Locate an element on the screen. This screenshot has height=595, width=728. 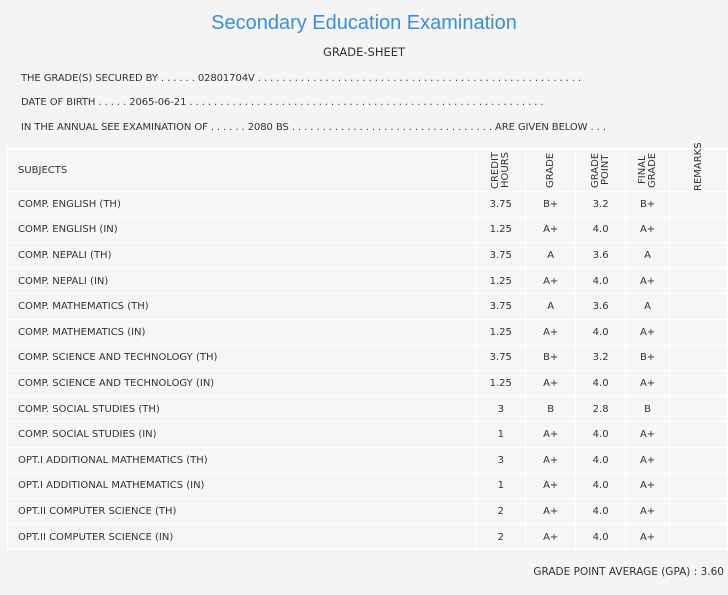
table-row: COMP. NEPALI (IN) 1.25 A+ 4.0 A+ is located at coordinates (367, 281).